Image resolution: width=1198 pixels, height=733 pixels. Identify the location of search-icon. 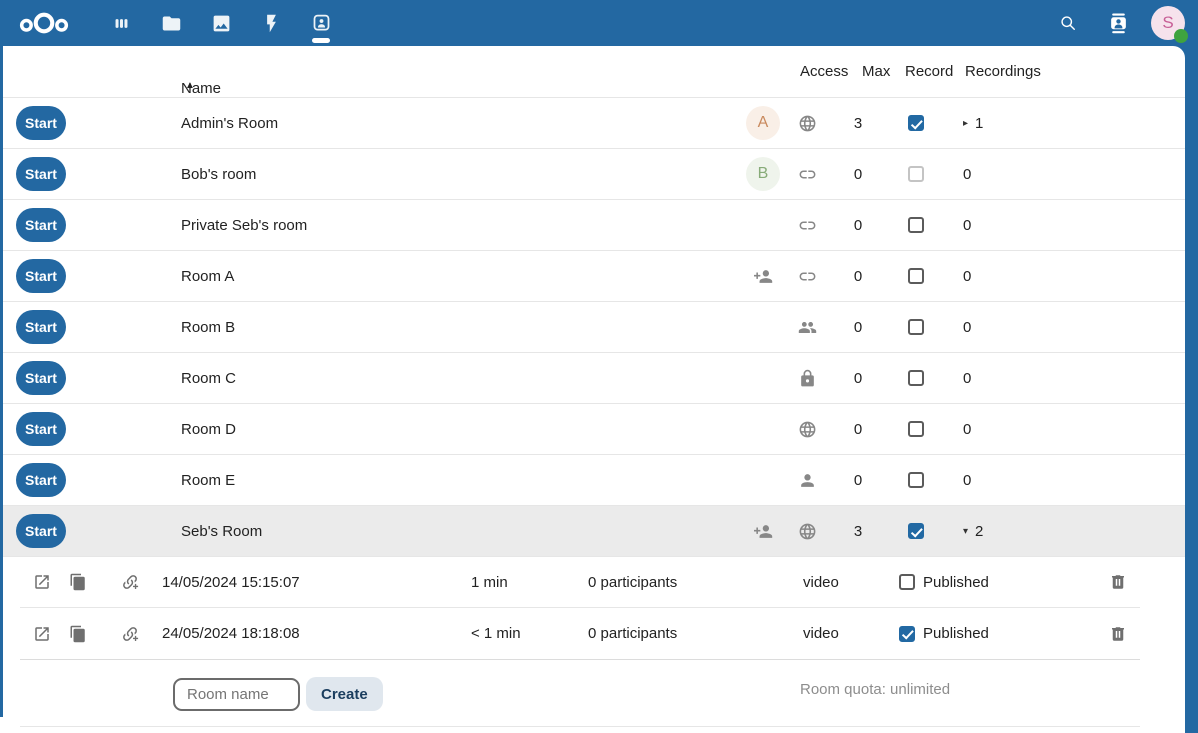
(1068, 23).